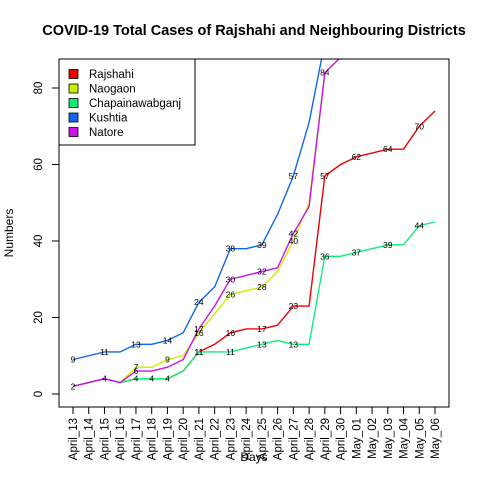 The height and width of the screenshot is (480, 480). Describe the element at coordinates (73, 132) in the screenshot. I see `legend-swatch-natore` at that location.